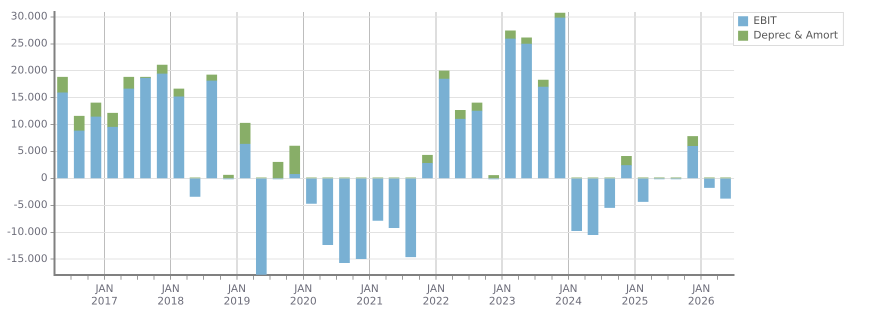  What do you see at coordinates (765, 20) in the screenshot?
I see `legend-label: EBIT` at bounding box center [765, 20].